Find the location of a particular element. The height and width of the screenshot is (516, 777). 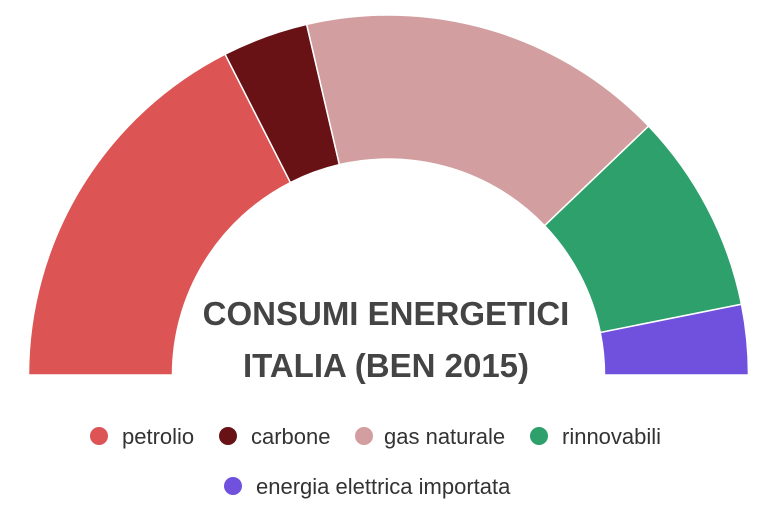

legend-label-petrolio: petrolio is located at coordinates (158, 436).